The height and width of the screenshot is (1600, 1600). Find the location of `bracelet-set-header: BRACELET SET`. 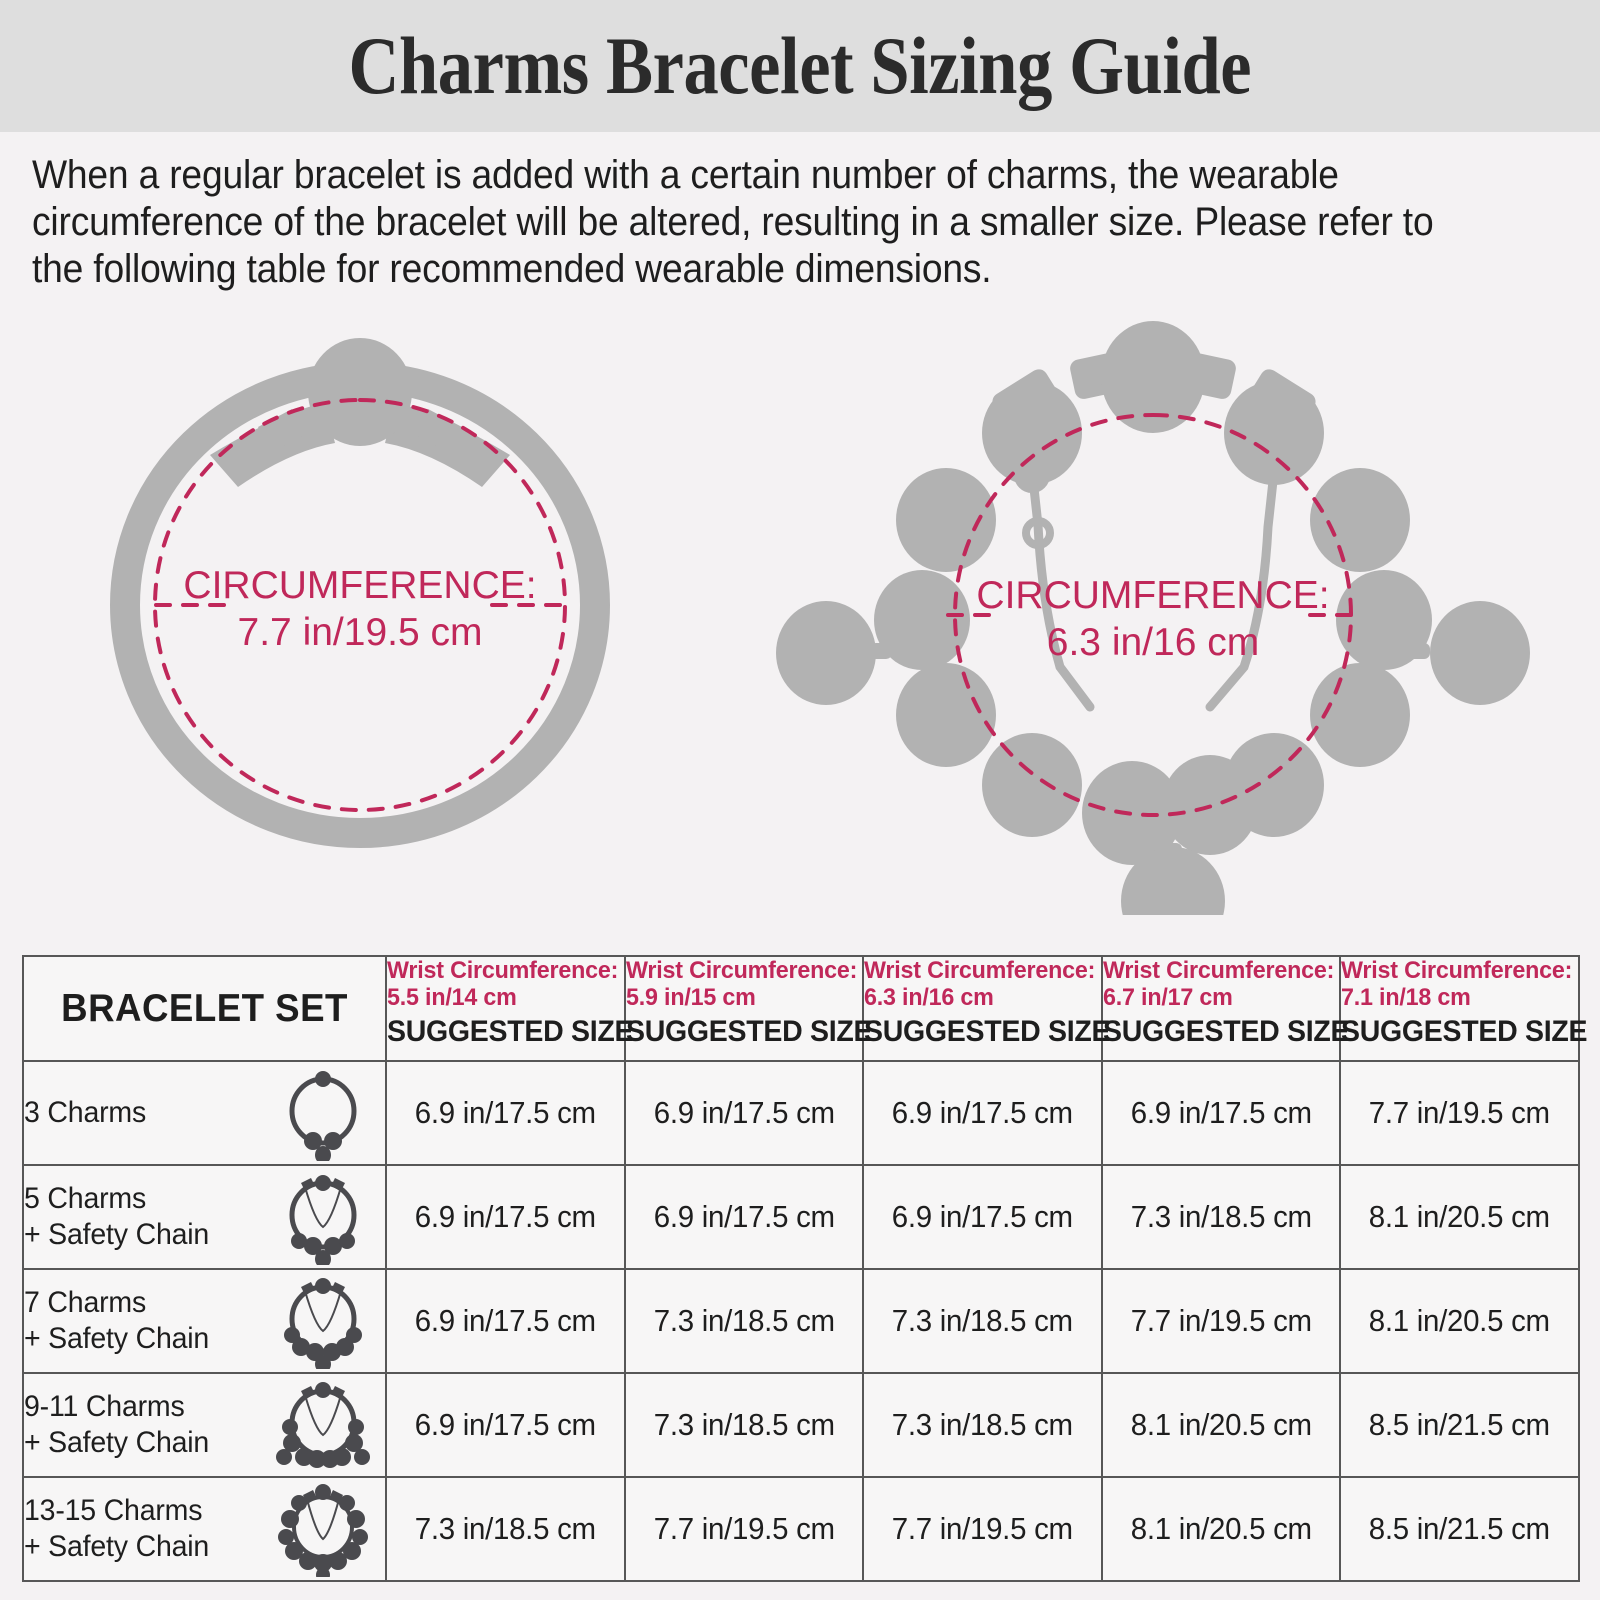

bracelet-set-header: BRACELET SET is located at coordinates (204, 1008).